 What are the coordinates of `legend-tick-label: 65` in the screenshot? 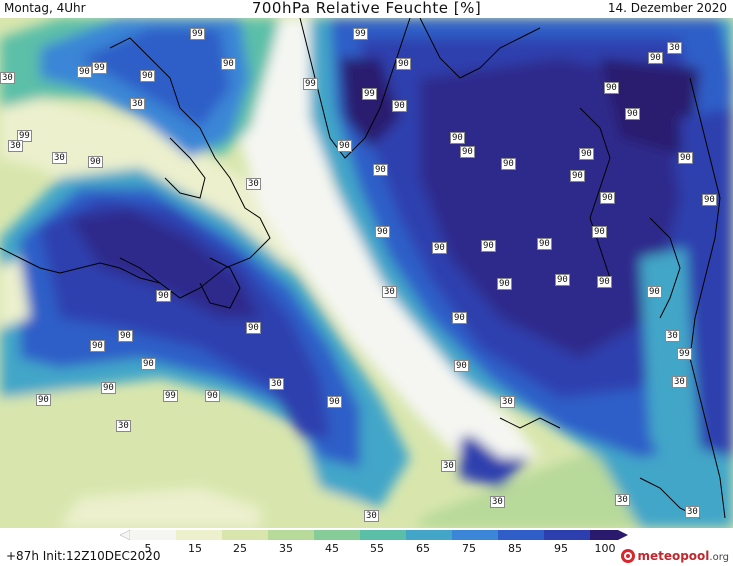 It's located at (423, 548).